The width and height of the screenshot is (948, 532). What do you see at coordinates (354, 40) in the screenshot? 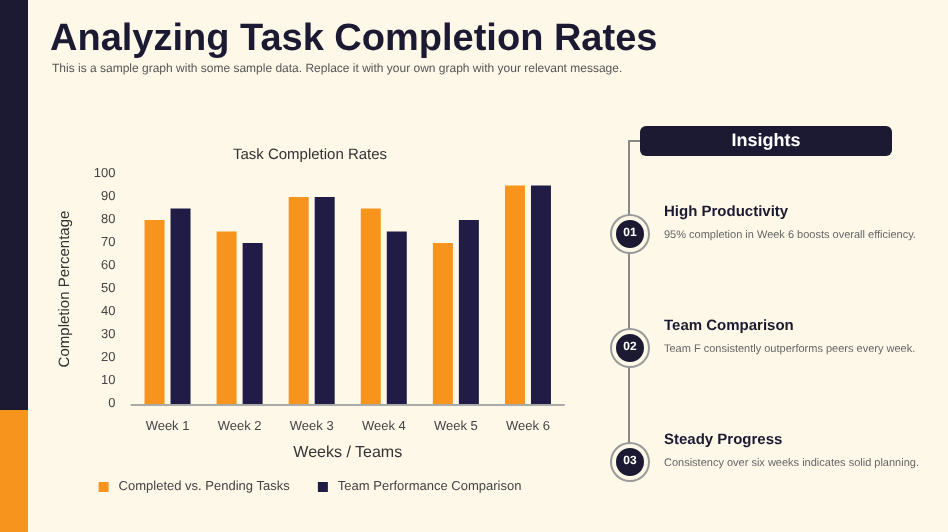
I see `text: Analyzing Task Completion Rates` at bounding box center [354, 40].